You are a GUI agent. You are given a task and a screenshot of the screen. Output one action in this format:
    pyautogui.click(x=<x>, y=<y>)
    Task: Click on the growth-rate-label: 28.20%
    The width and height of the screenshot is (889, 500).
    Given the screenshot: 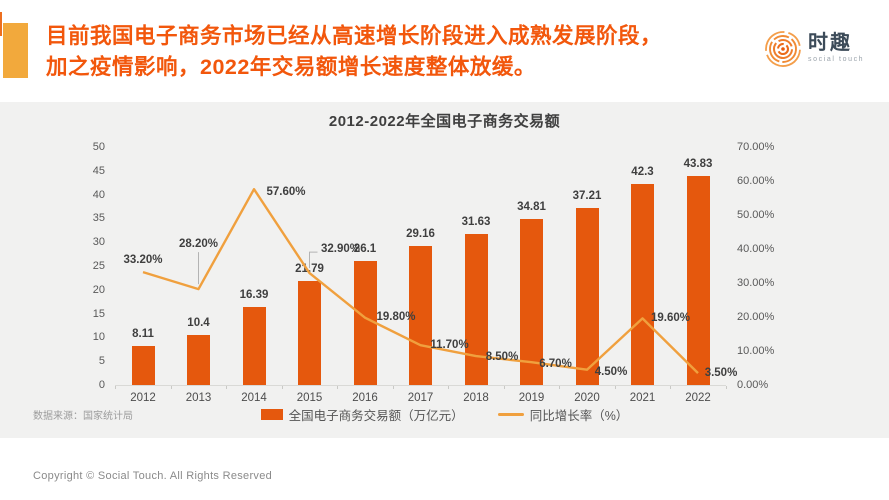 What is the action you would take?
    pyautogui.click(x=198, y=244)
    